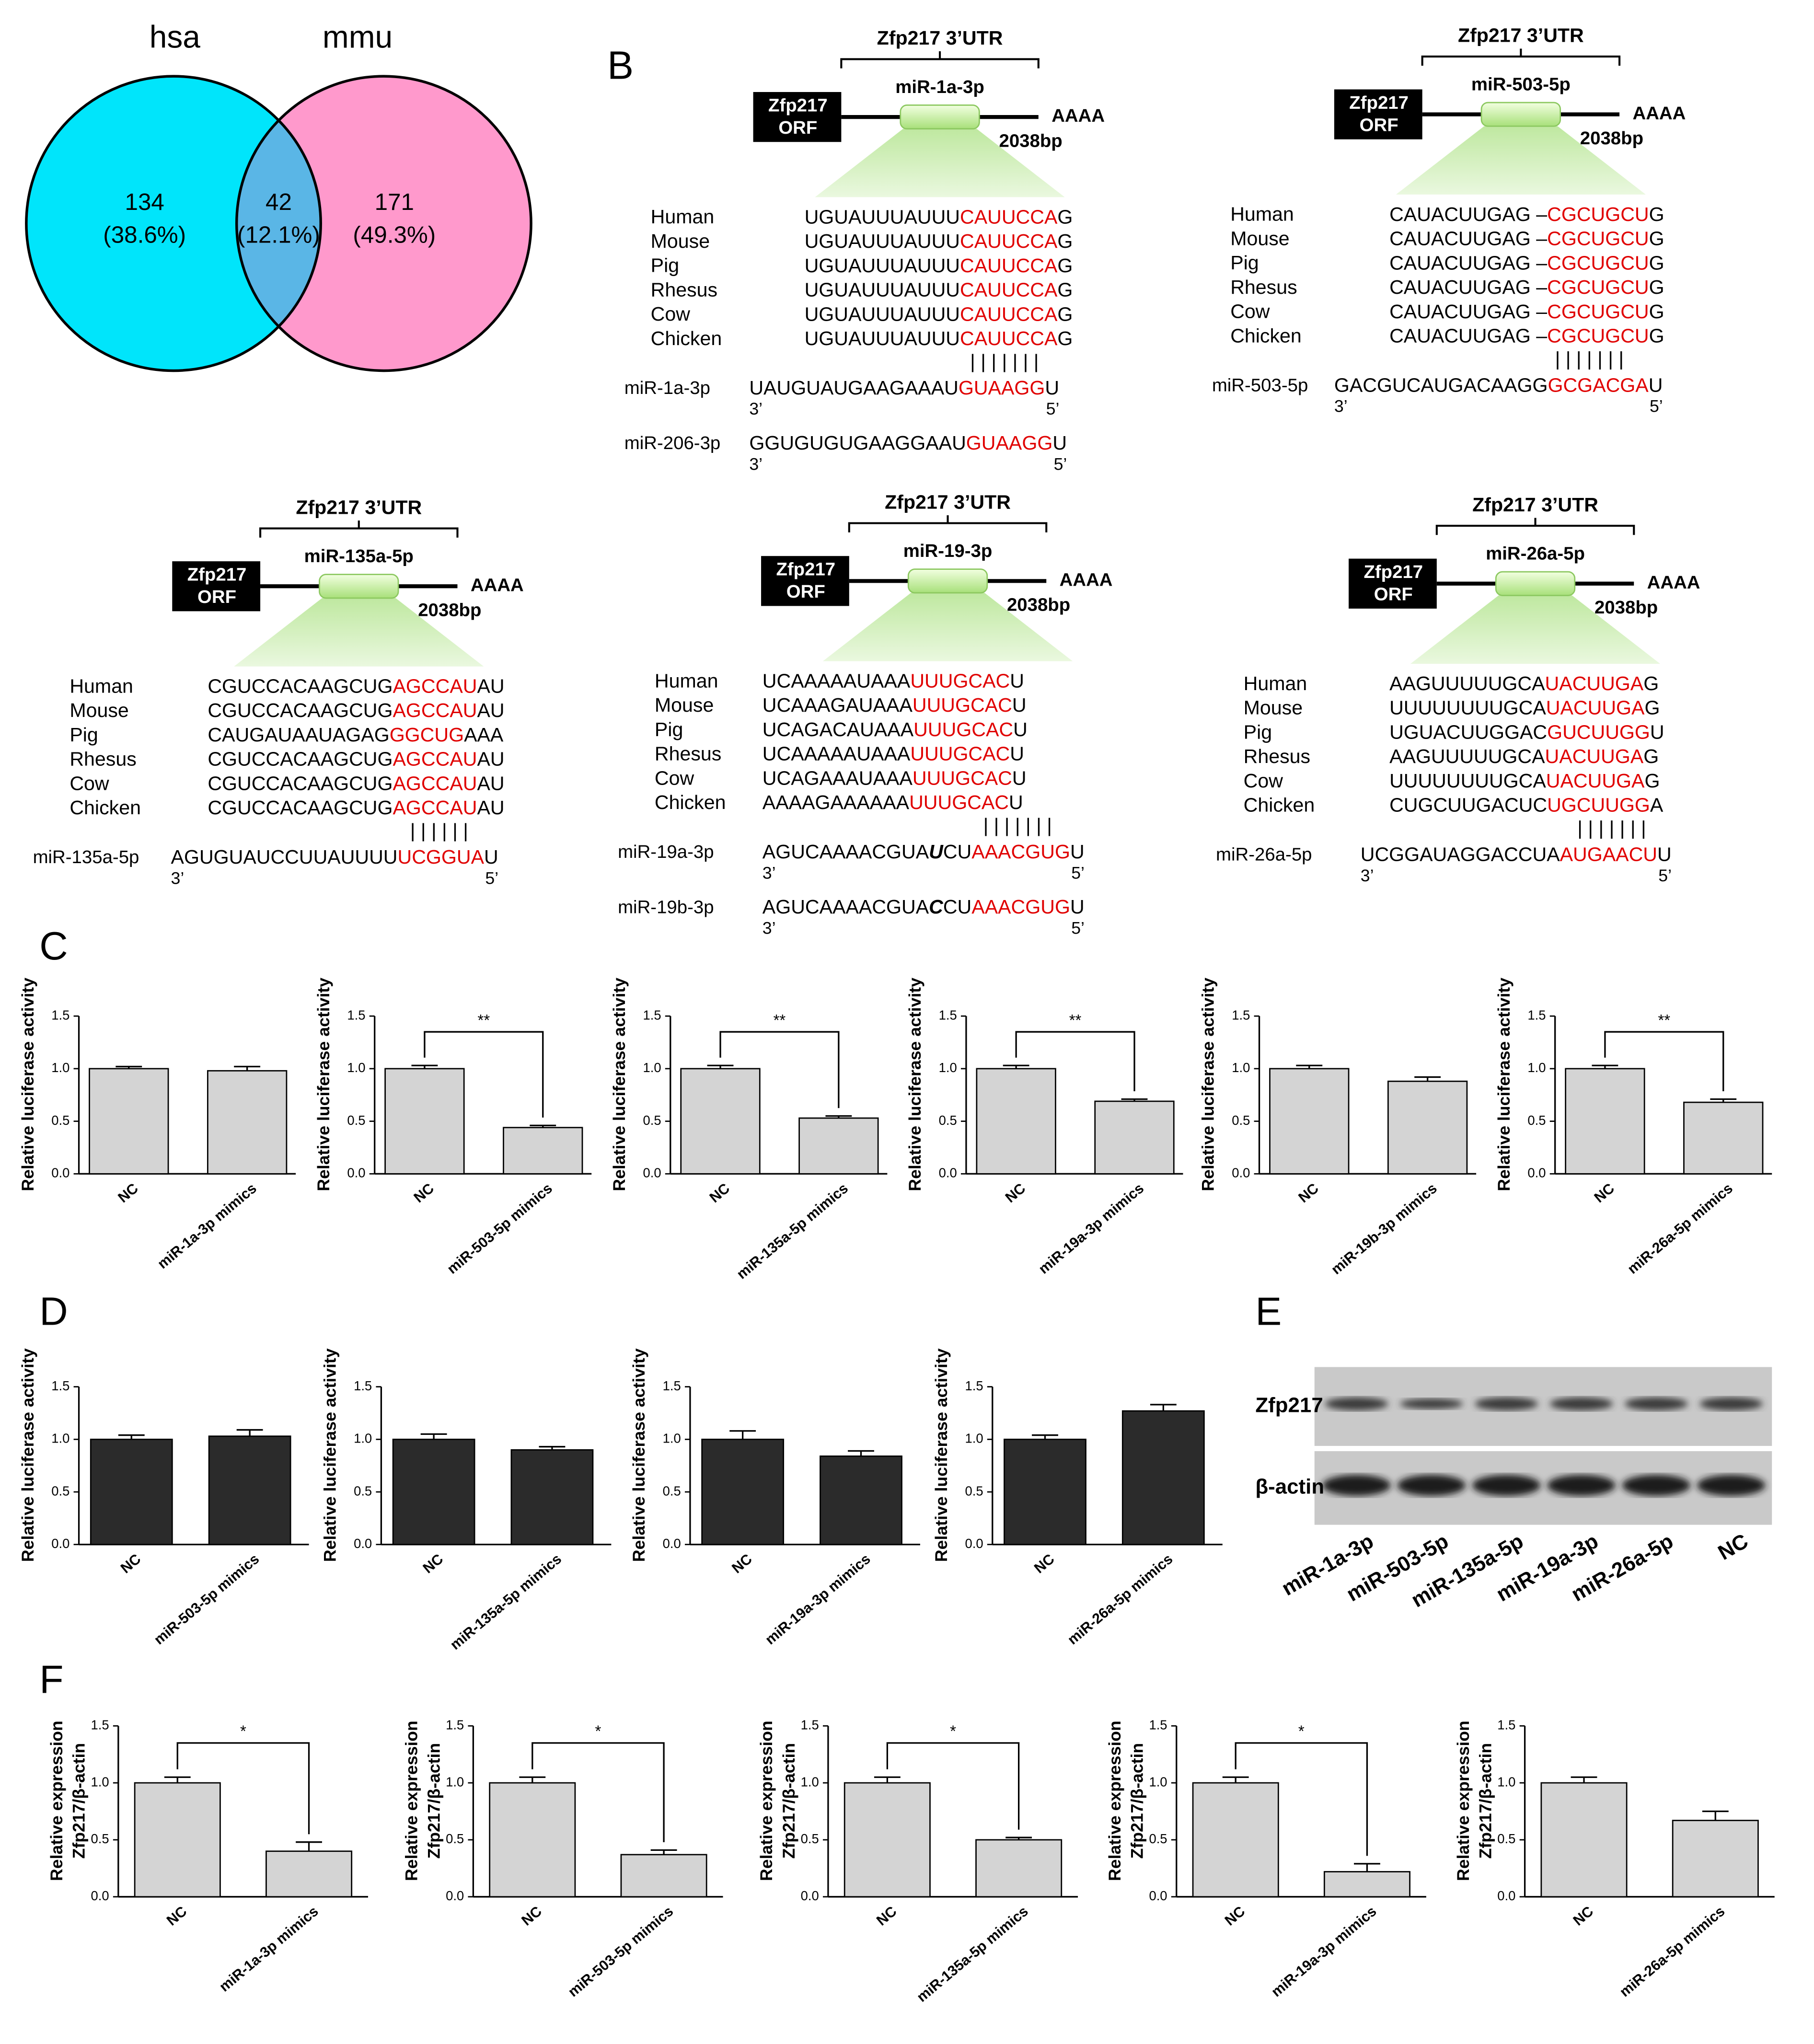 The width and height of the screenshot is (1814, 2044). Describe the element at coordinates (1280, 805) in the screenshot. I see `species-label: Chicken` at that location.